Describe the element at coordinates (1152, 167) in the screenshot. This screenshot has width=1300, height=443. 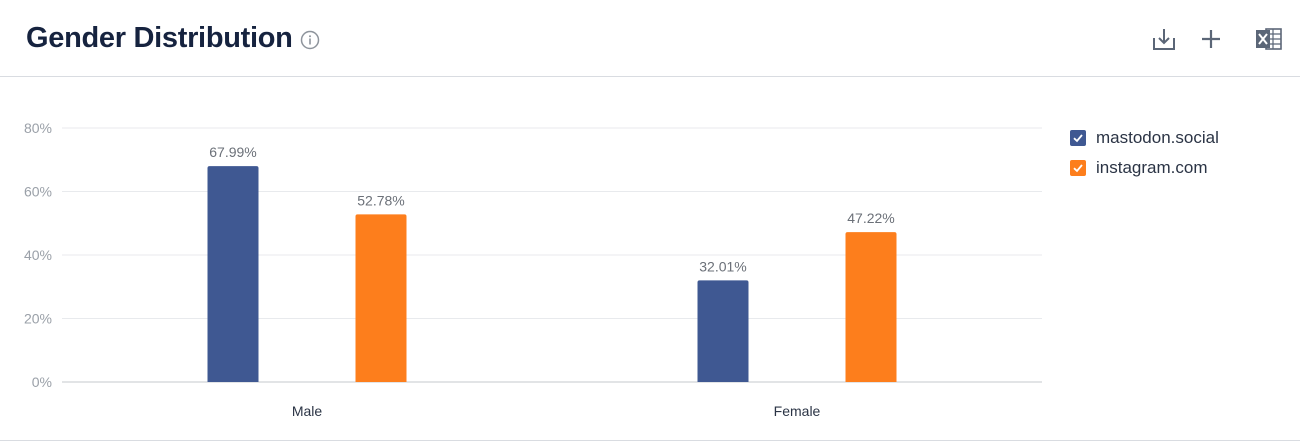
I see `legend-label-instagram: instagram.com` at that location.